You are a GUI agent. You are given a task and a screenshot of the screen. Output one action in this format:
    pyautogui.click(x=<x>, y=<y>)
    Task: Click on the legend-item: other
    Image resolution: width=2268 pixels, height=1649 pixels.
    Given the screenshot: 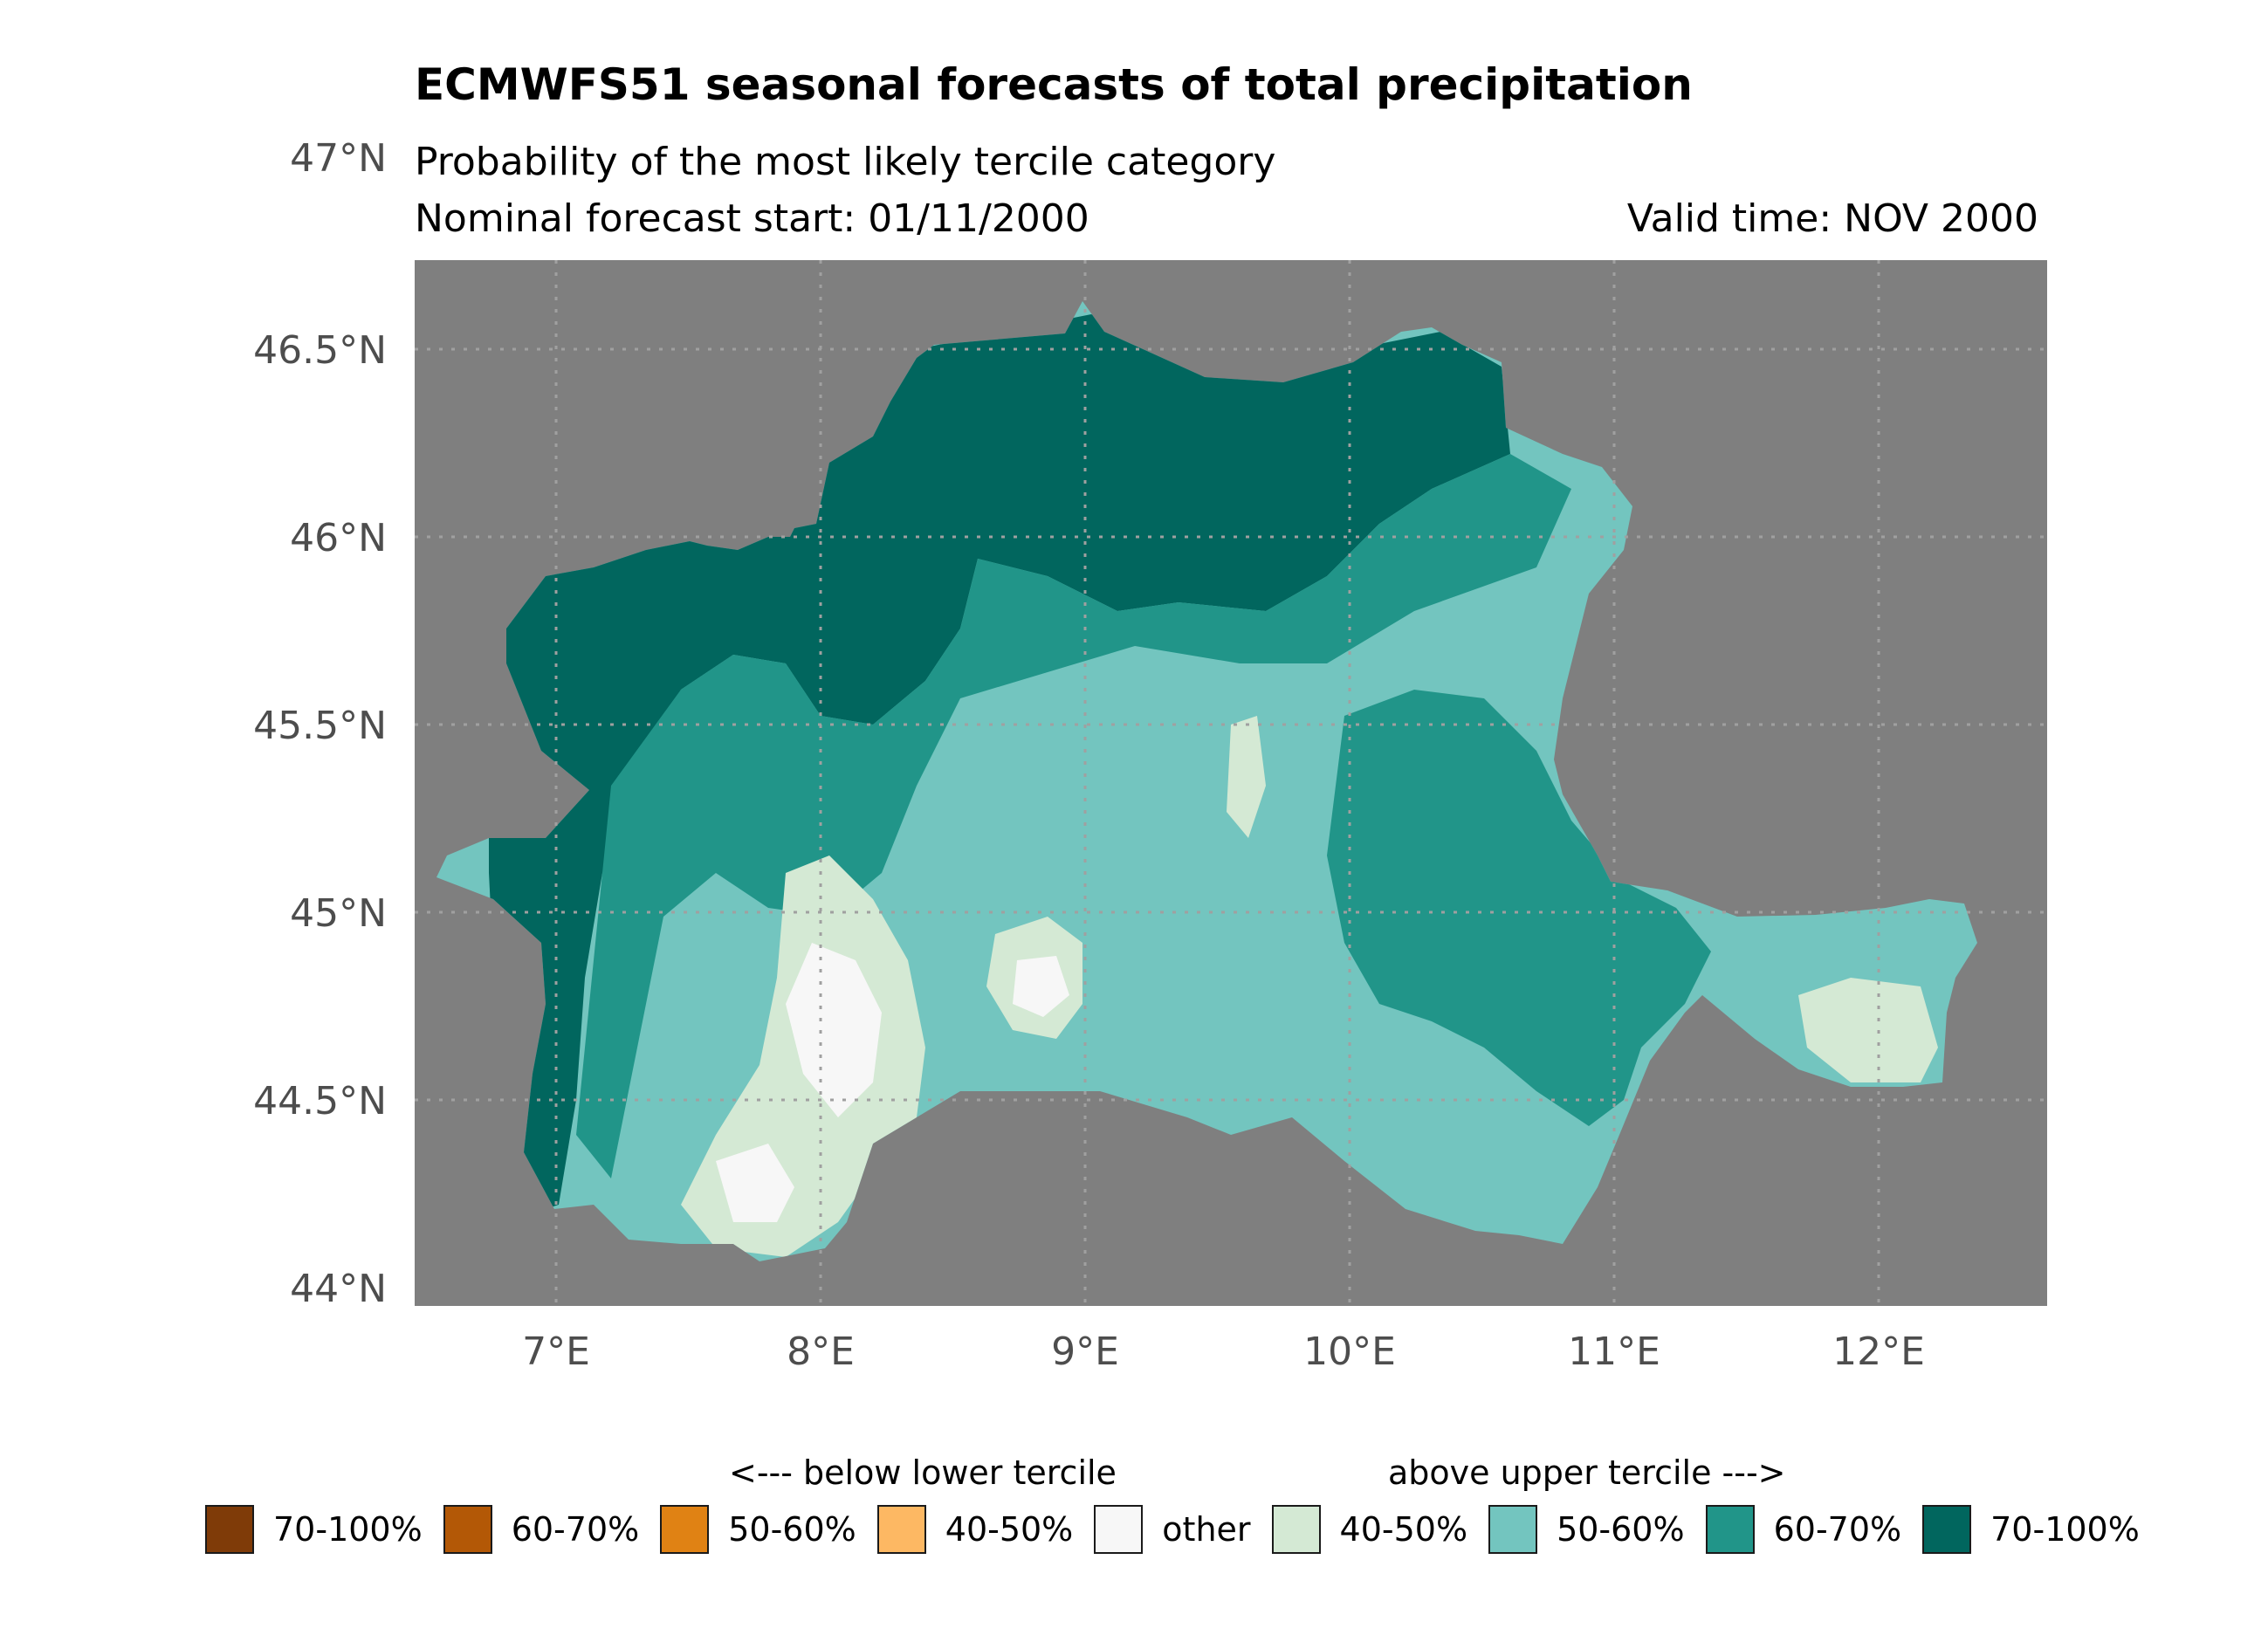 What is the action you would take?
    pyautogui.click(x=1173, y=1529)
    